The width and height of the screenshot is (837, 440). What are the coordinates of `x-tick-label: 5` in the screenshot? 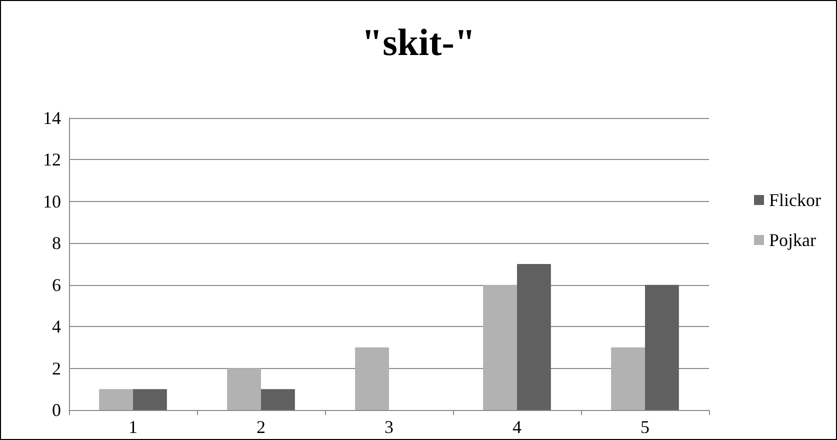 It's located at (645, 427).